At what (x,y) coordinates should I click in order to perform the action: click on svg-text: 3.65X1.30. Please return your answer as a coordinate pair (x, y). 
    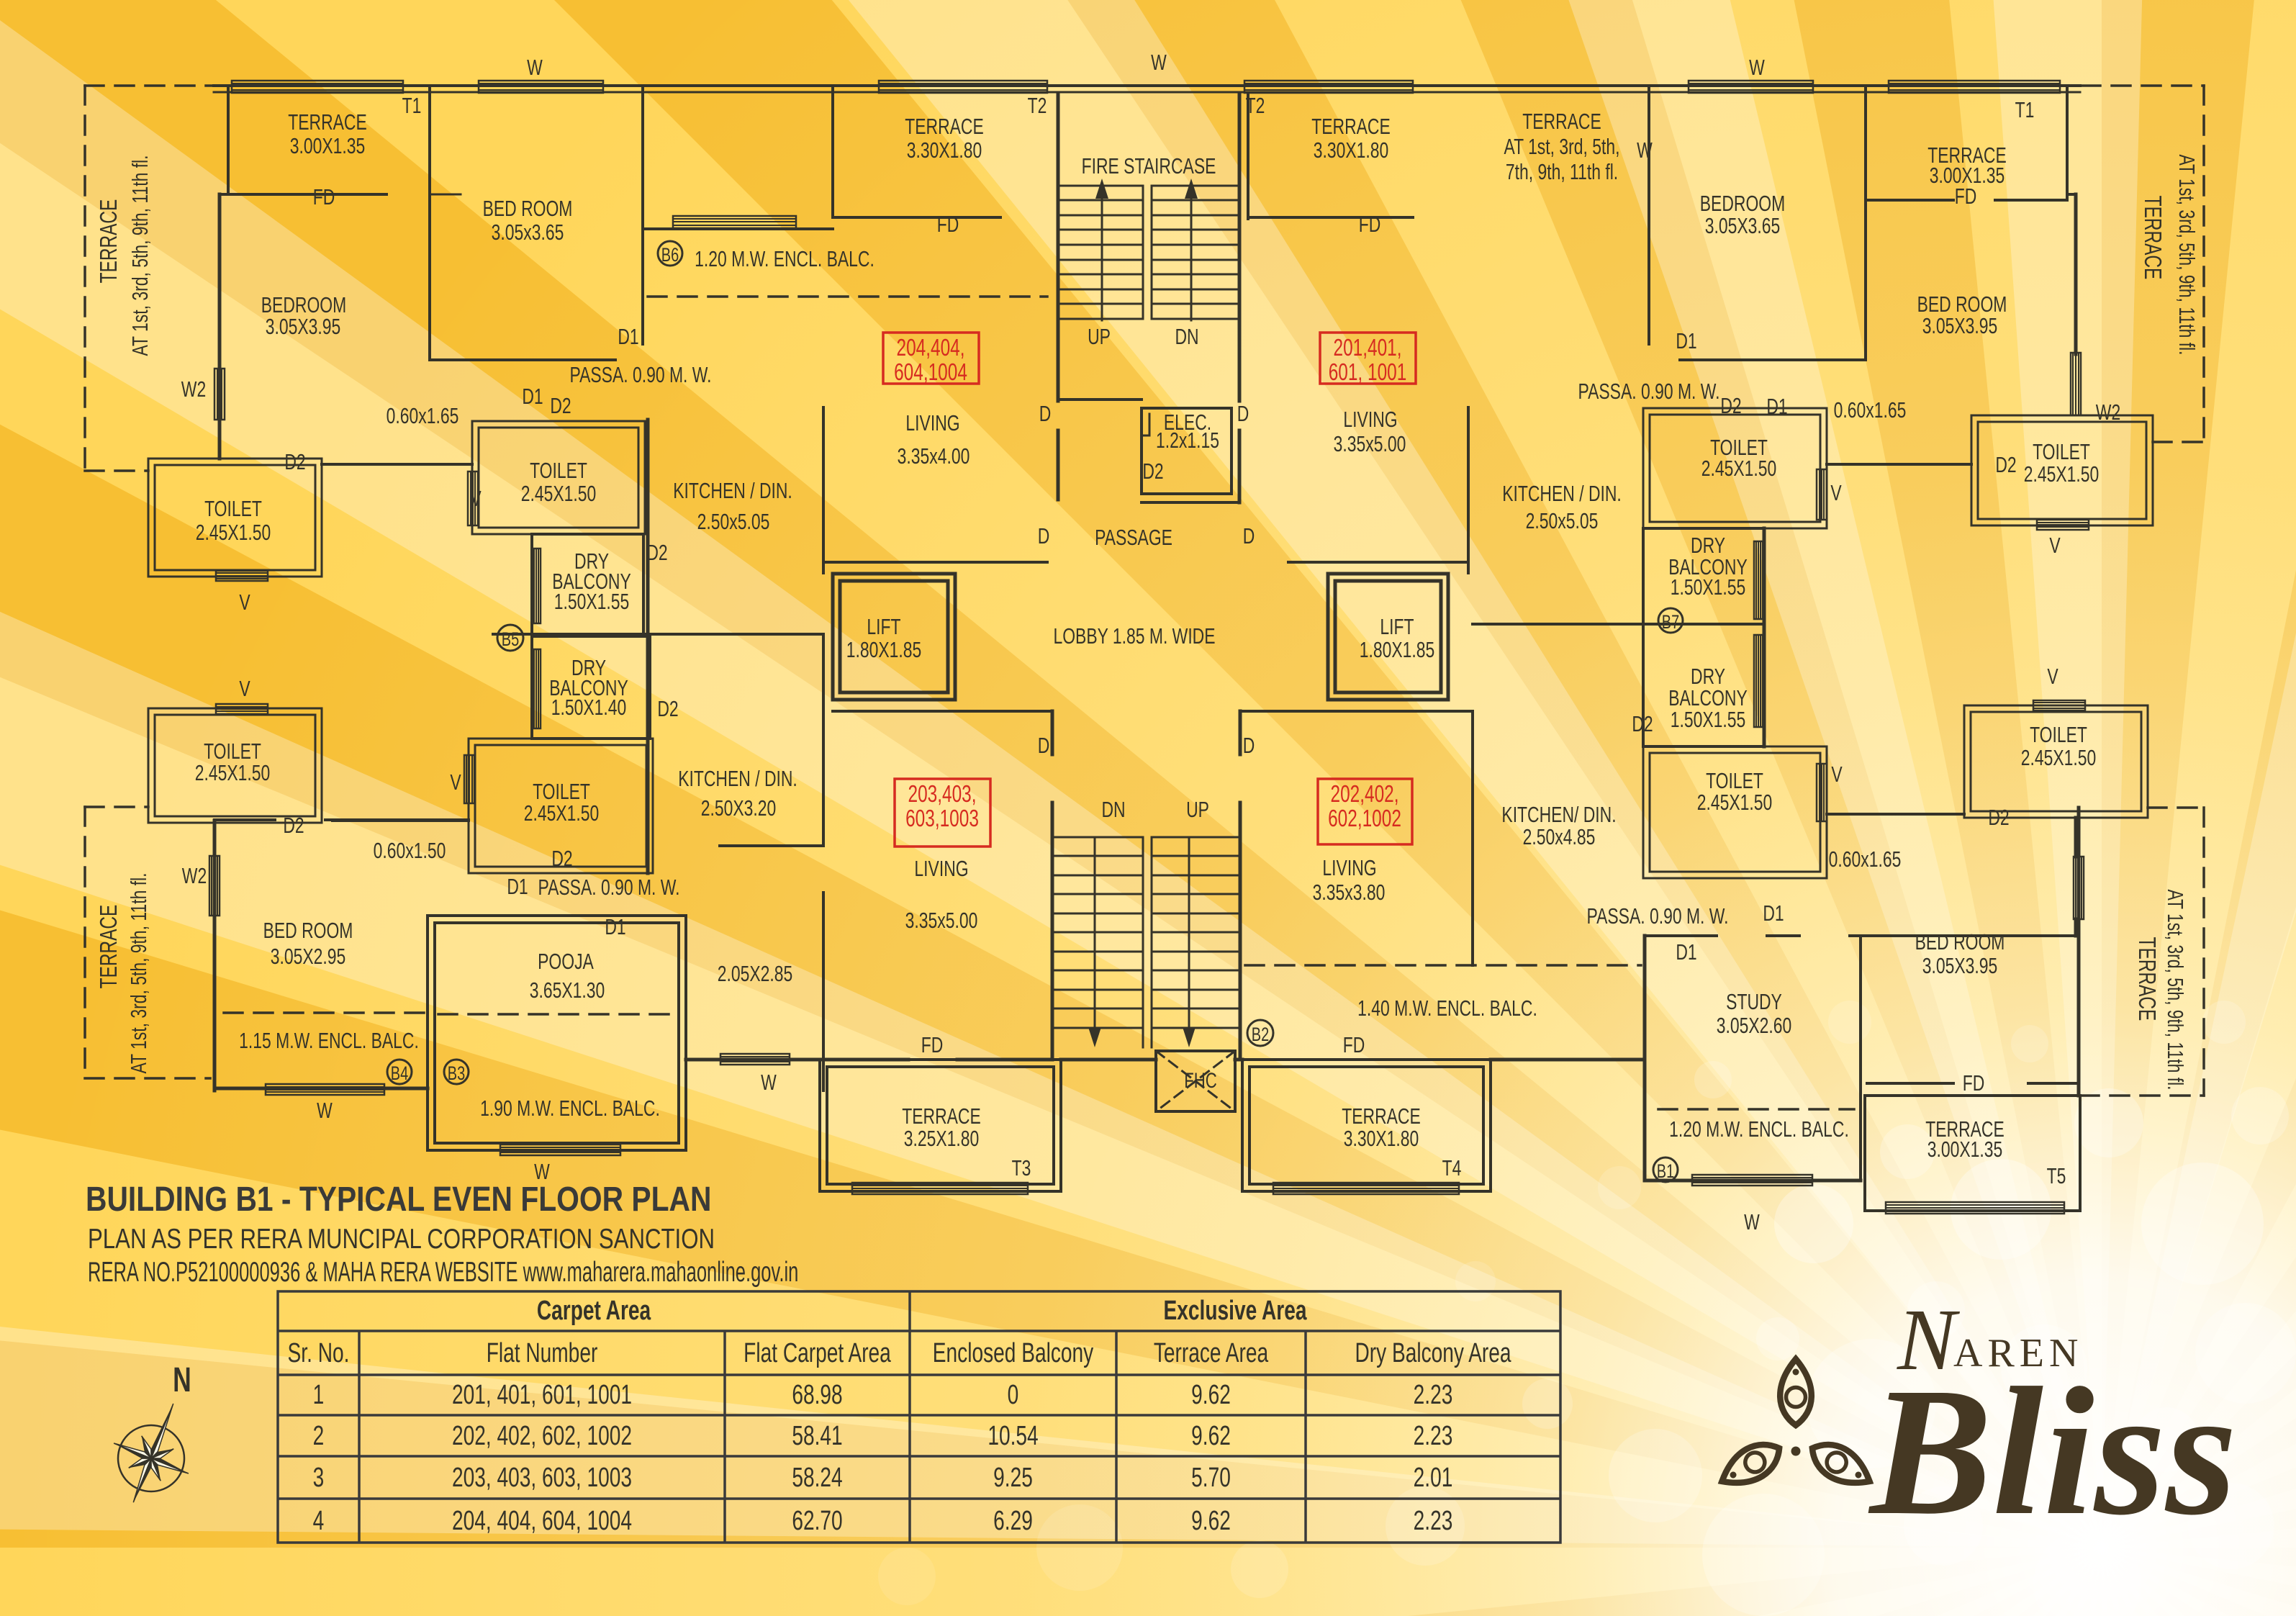
    Looking at the image, I should click on (567, 991).